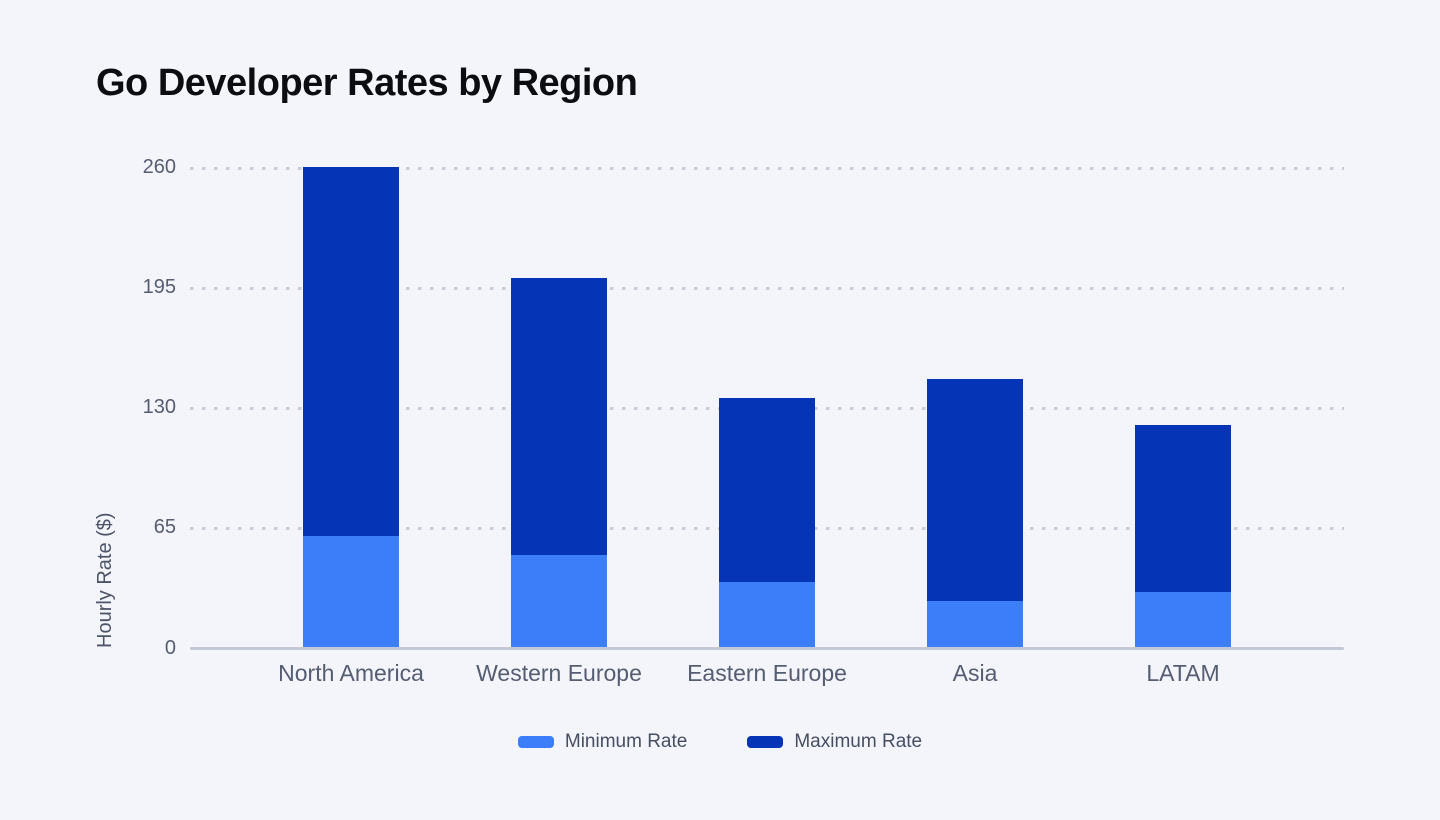 This screenshot has height=820, width=1440. Describe the element at coordinates (159, 407) in the screenshot. I see `y-tick-label-130: 130` at that location.